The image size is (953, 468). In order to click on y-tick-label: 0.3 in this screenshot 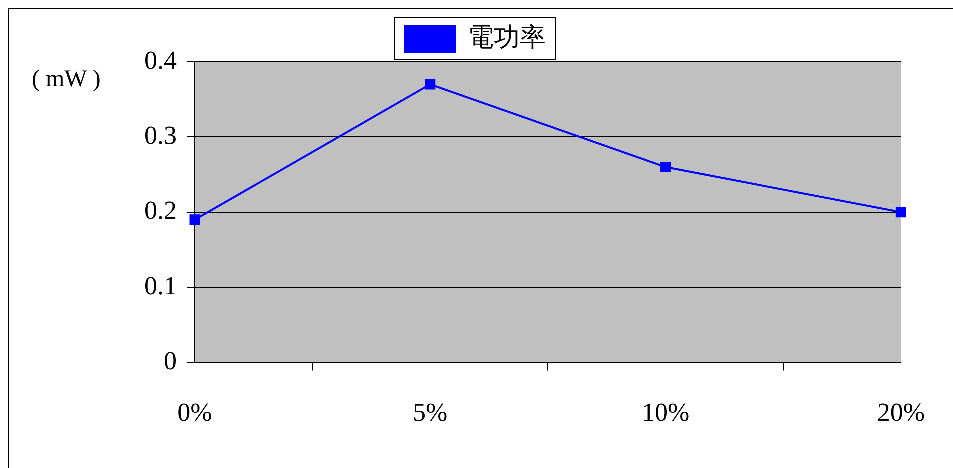, I will do `click(160, 135)`.